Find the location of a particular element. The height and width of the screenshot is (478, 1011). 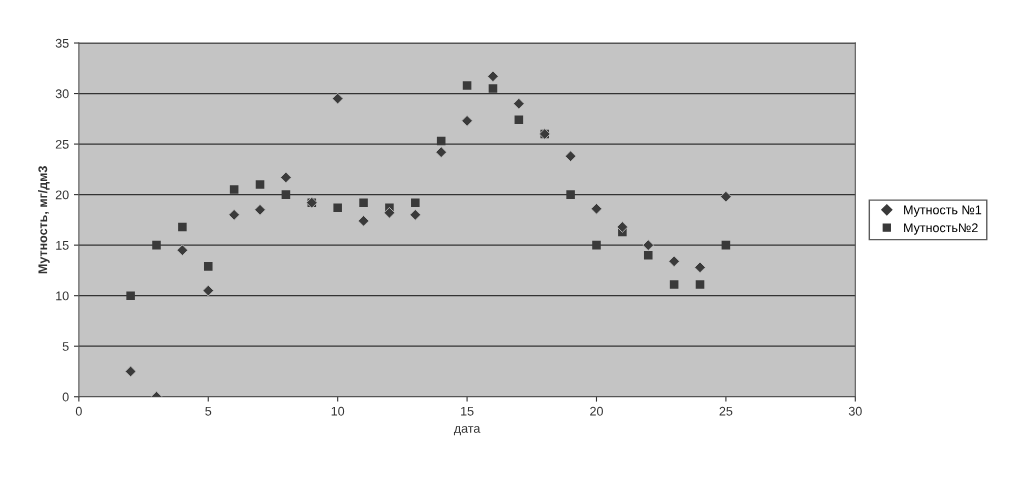

y-tick-label: 15 is located at coordinates (62, 245).